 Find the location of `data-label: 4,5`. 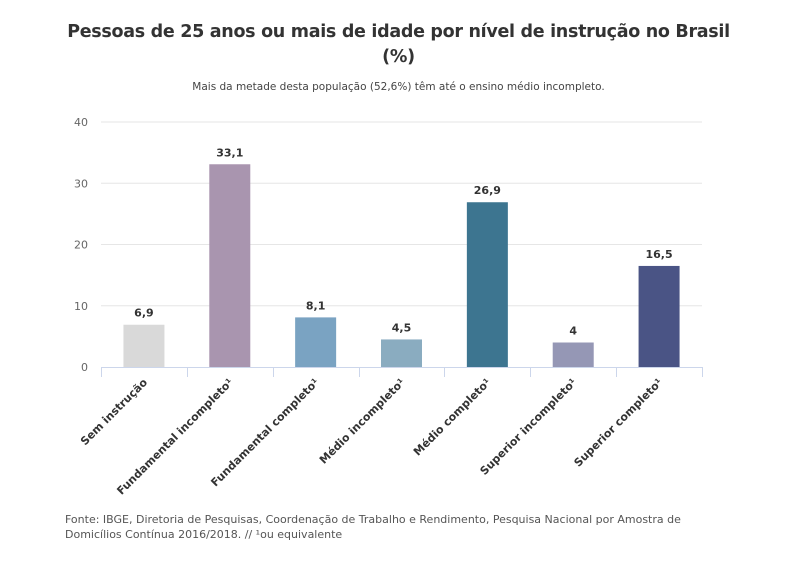

data-label: 4,5 is located at coordinates (402, 327).